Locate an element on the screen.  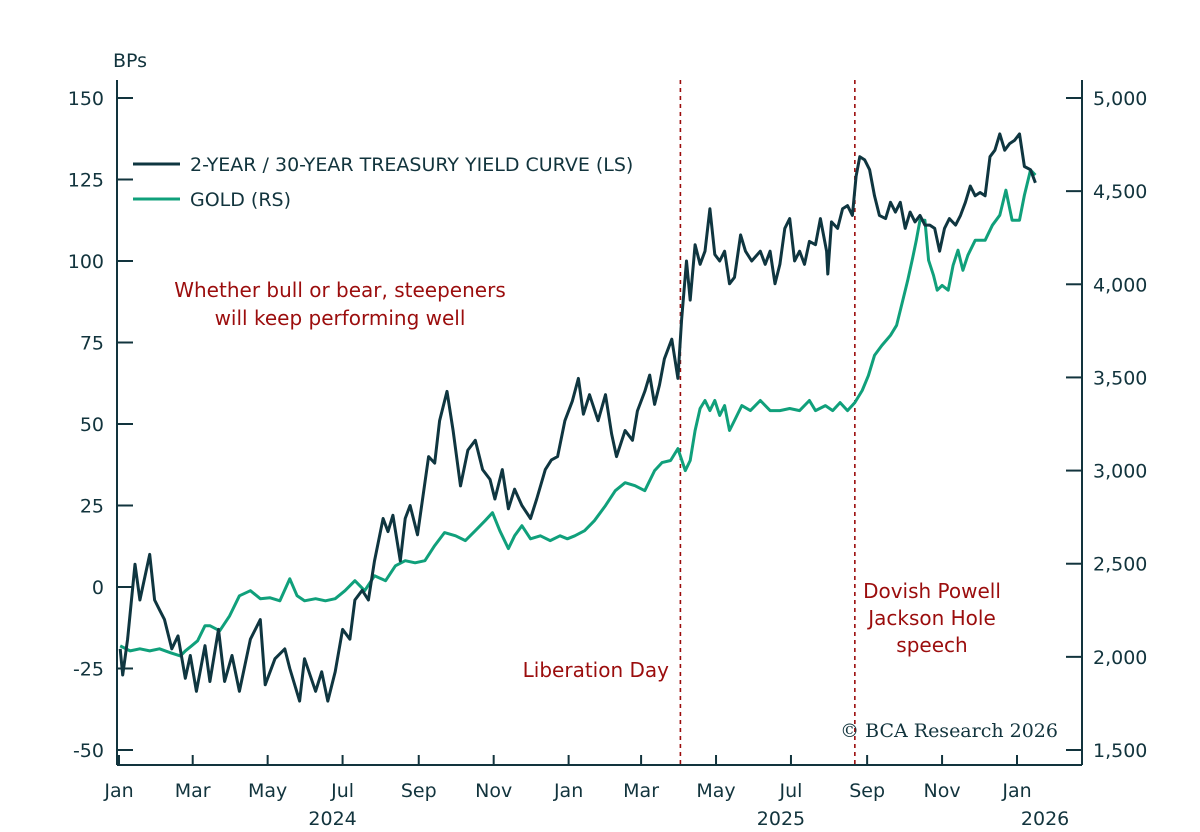
right-tick-label: 5,000 is located at coordinates (1120, 99).